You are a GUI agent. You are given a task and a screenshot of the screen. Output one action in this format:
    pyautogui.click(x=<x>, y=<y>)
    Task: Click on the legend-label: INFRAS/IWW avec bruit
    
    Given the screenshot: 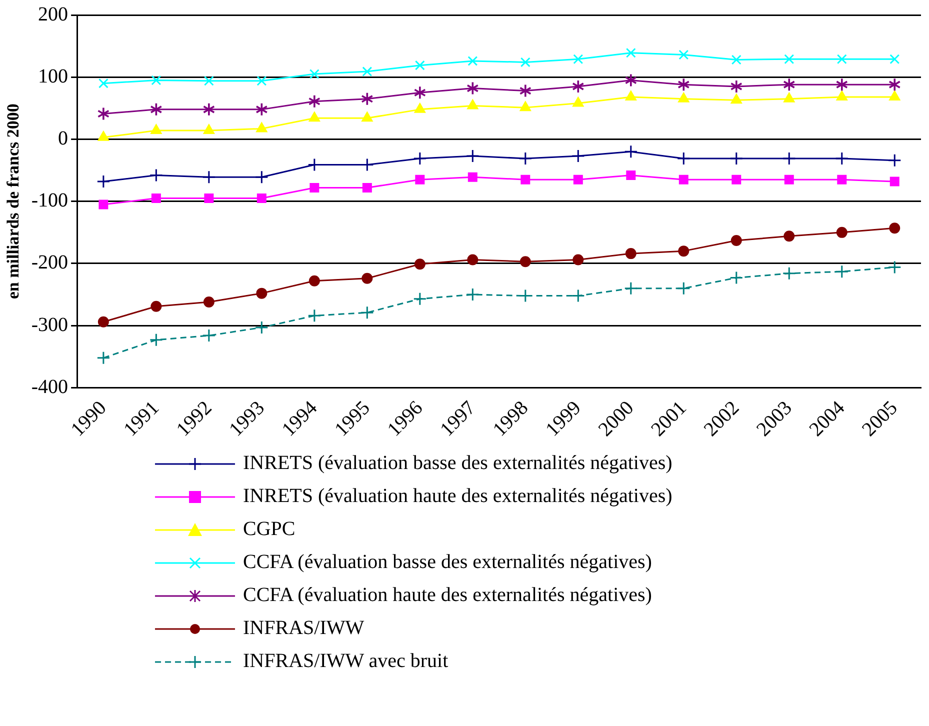 What is the action you would take?
    pyautogui.click(x=345, y=661)
    